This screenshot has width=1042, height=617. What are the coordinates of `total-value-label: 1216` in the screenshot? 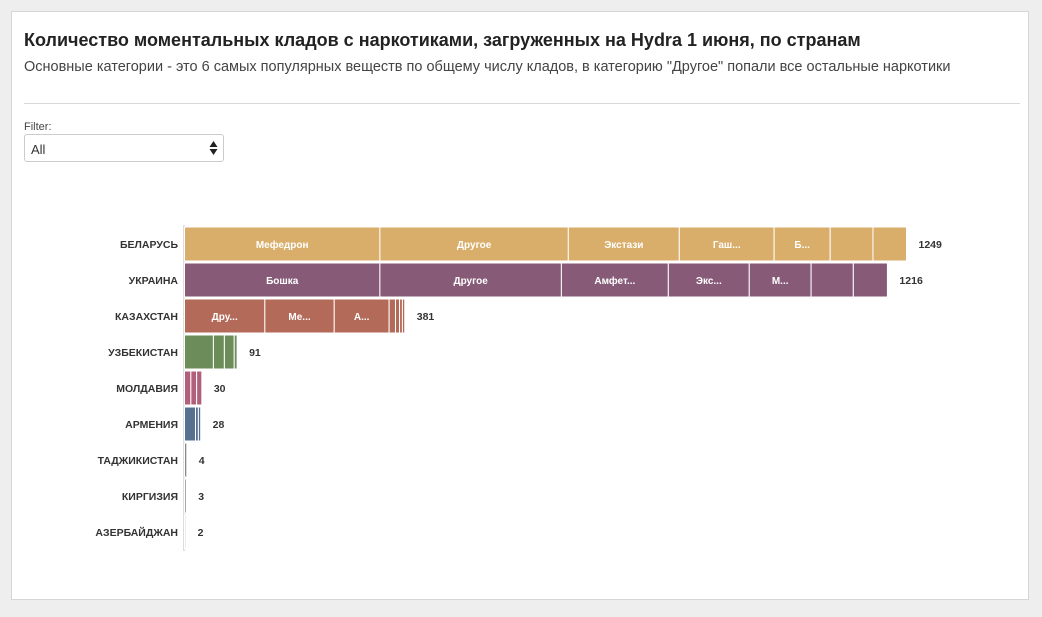 It's located at (911, 281).